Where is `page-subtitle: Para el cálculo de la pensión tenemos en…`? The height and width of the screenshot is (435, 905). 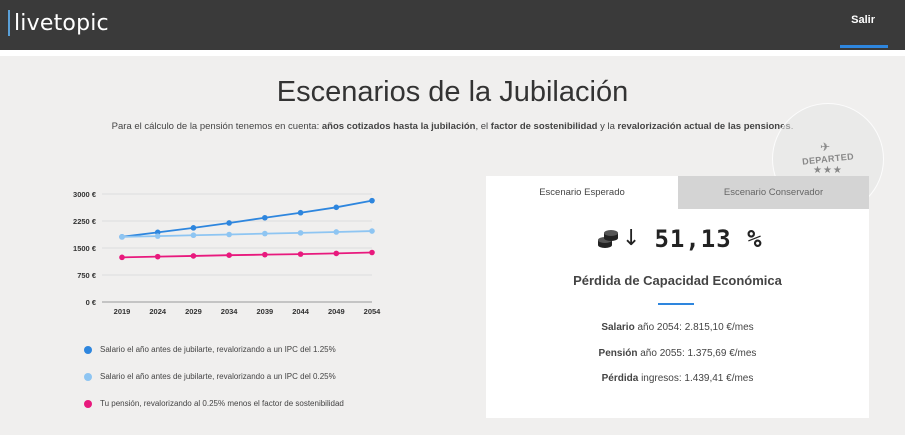 page-subtitle: Para el cálculo de la pensión tenemos en… is located at coordinates (452, 126).